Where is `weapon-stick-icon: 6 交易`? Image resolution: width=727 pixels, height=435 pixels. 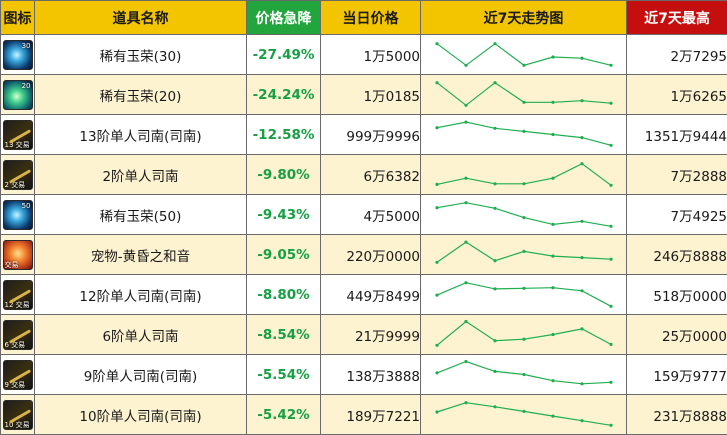 weapon-stick-icon: 6 交易 is located at coordinates (18, 335).